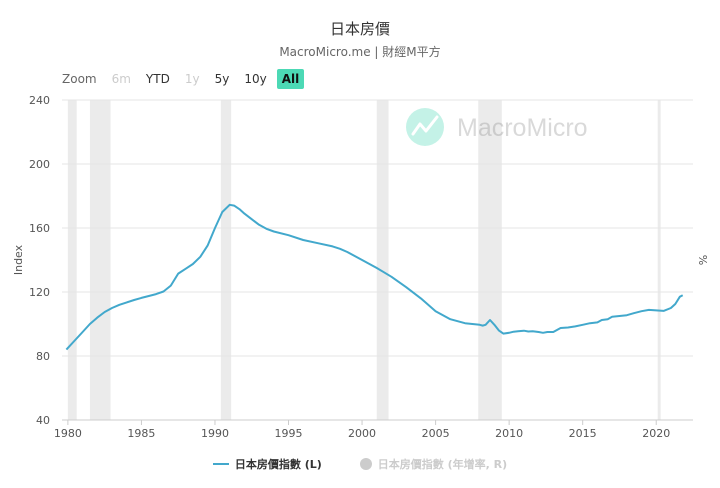 This screenshot has width=720, height=488. What do you see at coordinates (362, 433) in the screenshot?
I see `x-tick-label: 2000` at bounding box center [362, 433].